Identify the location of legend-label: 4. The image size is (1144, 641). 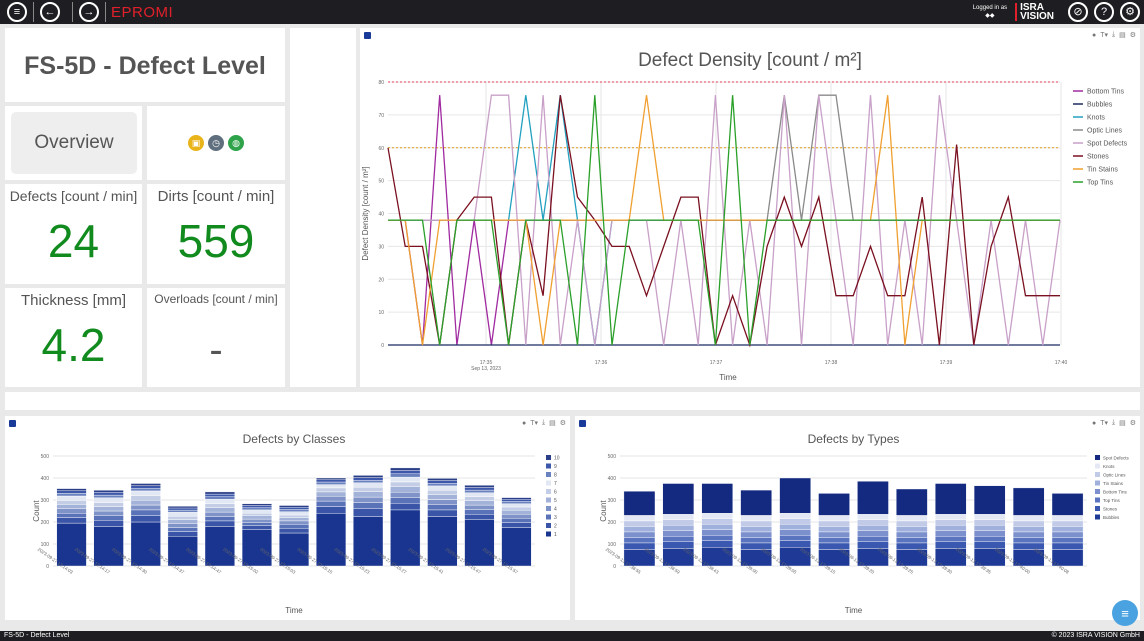
(555, 510).